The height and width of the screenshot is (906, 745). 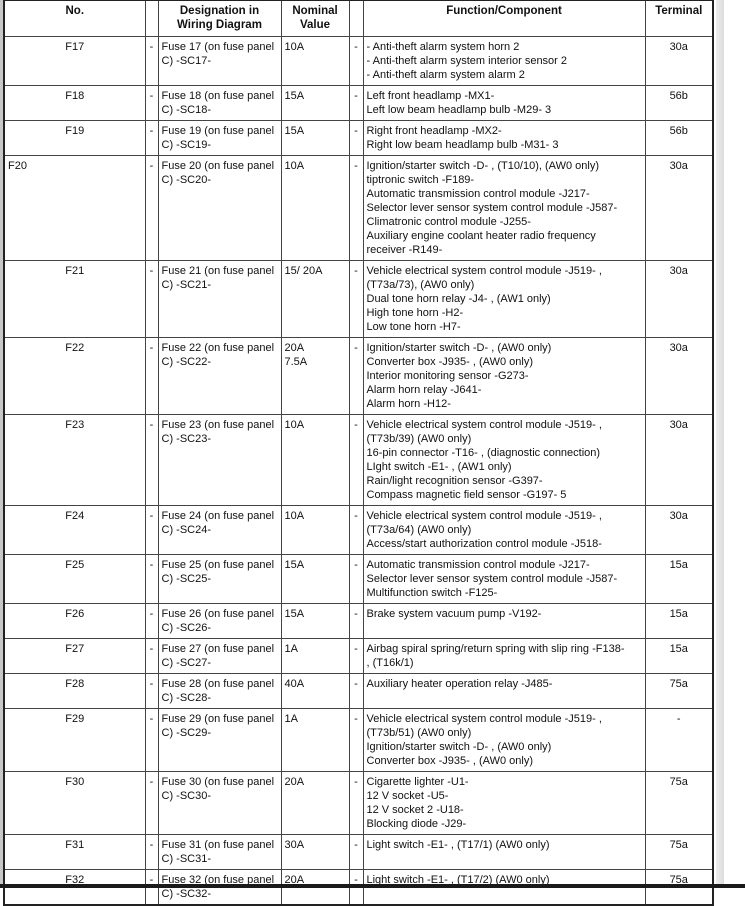 What do you see at coordinates (679, 103) in the screenshot?
I see `terminal: 56b` at bounding box center [679, 103].